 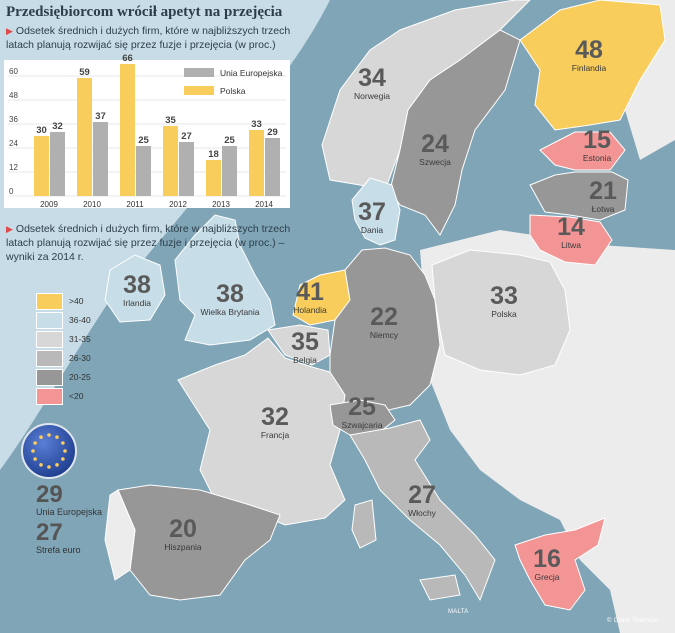 I want to click on x-tick-label: 2009, so click(x=49, y=204).